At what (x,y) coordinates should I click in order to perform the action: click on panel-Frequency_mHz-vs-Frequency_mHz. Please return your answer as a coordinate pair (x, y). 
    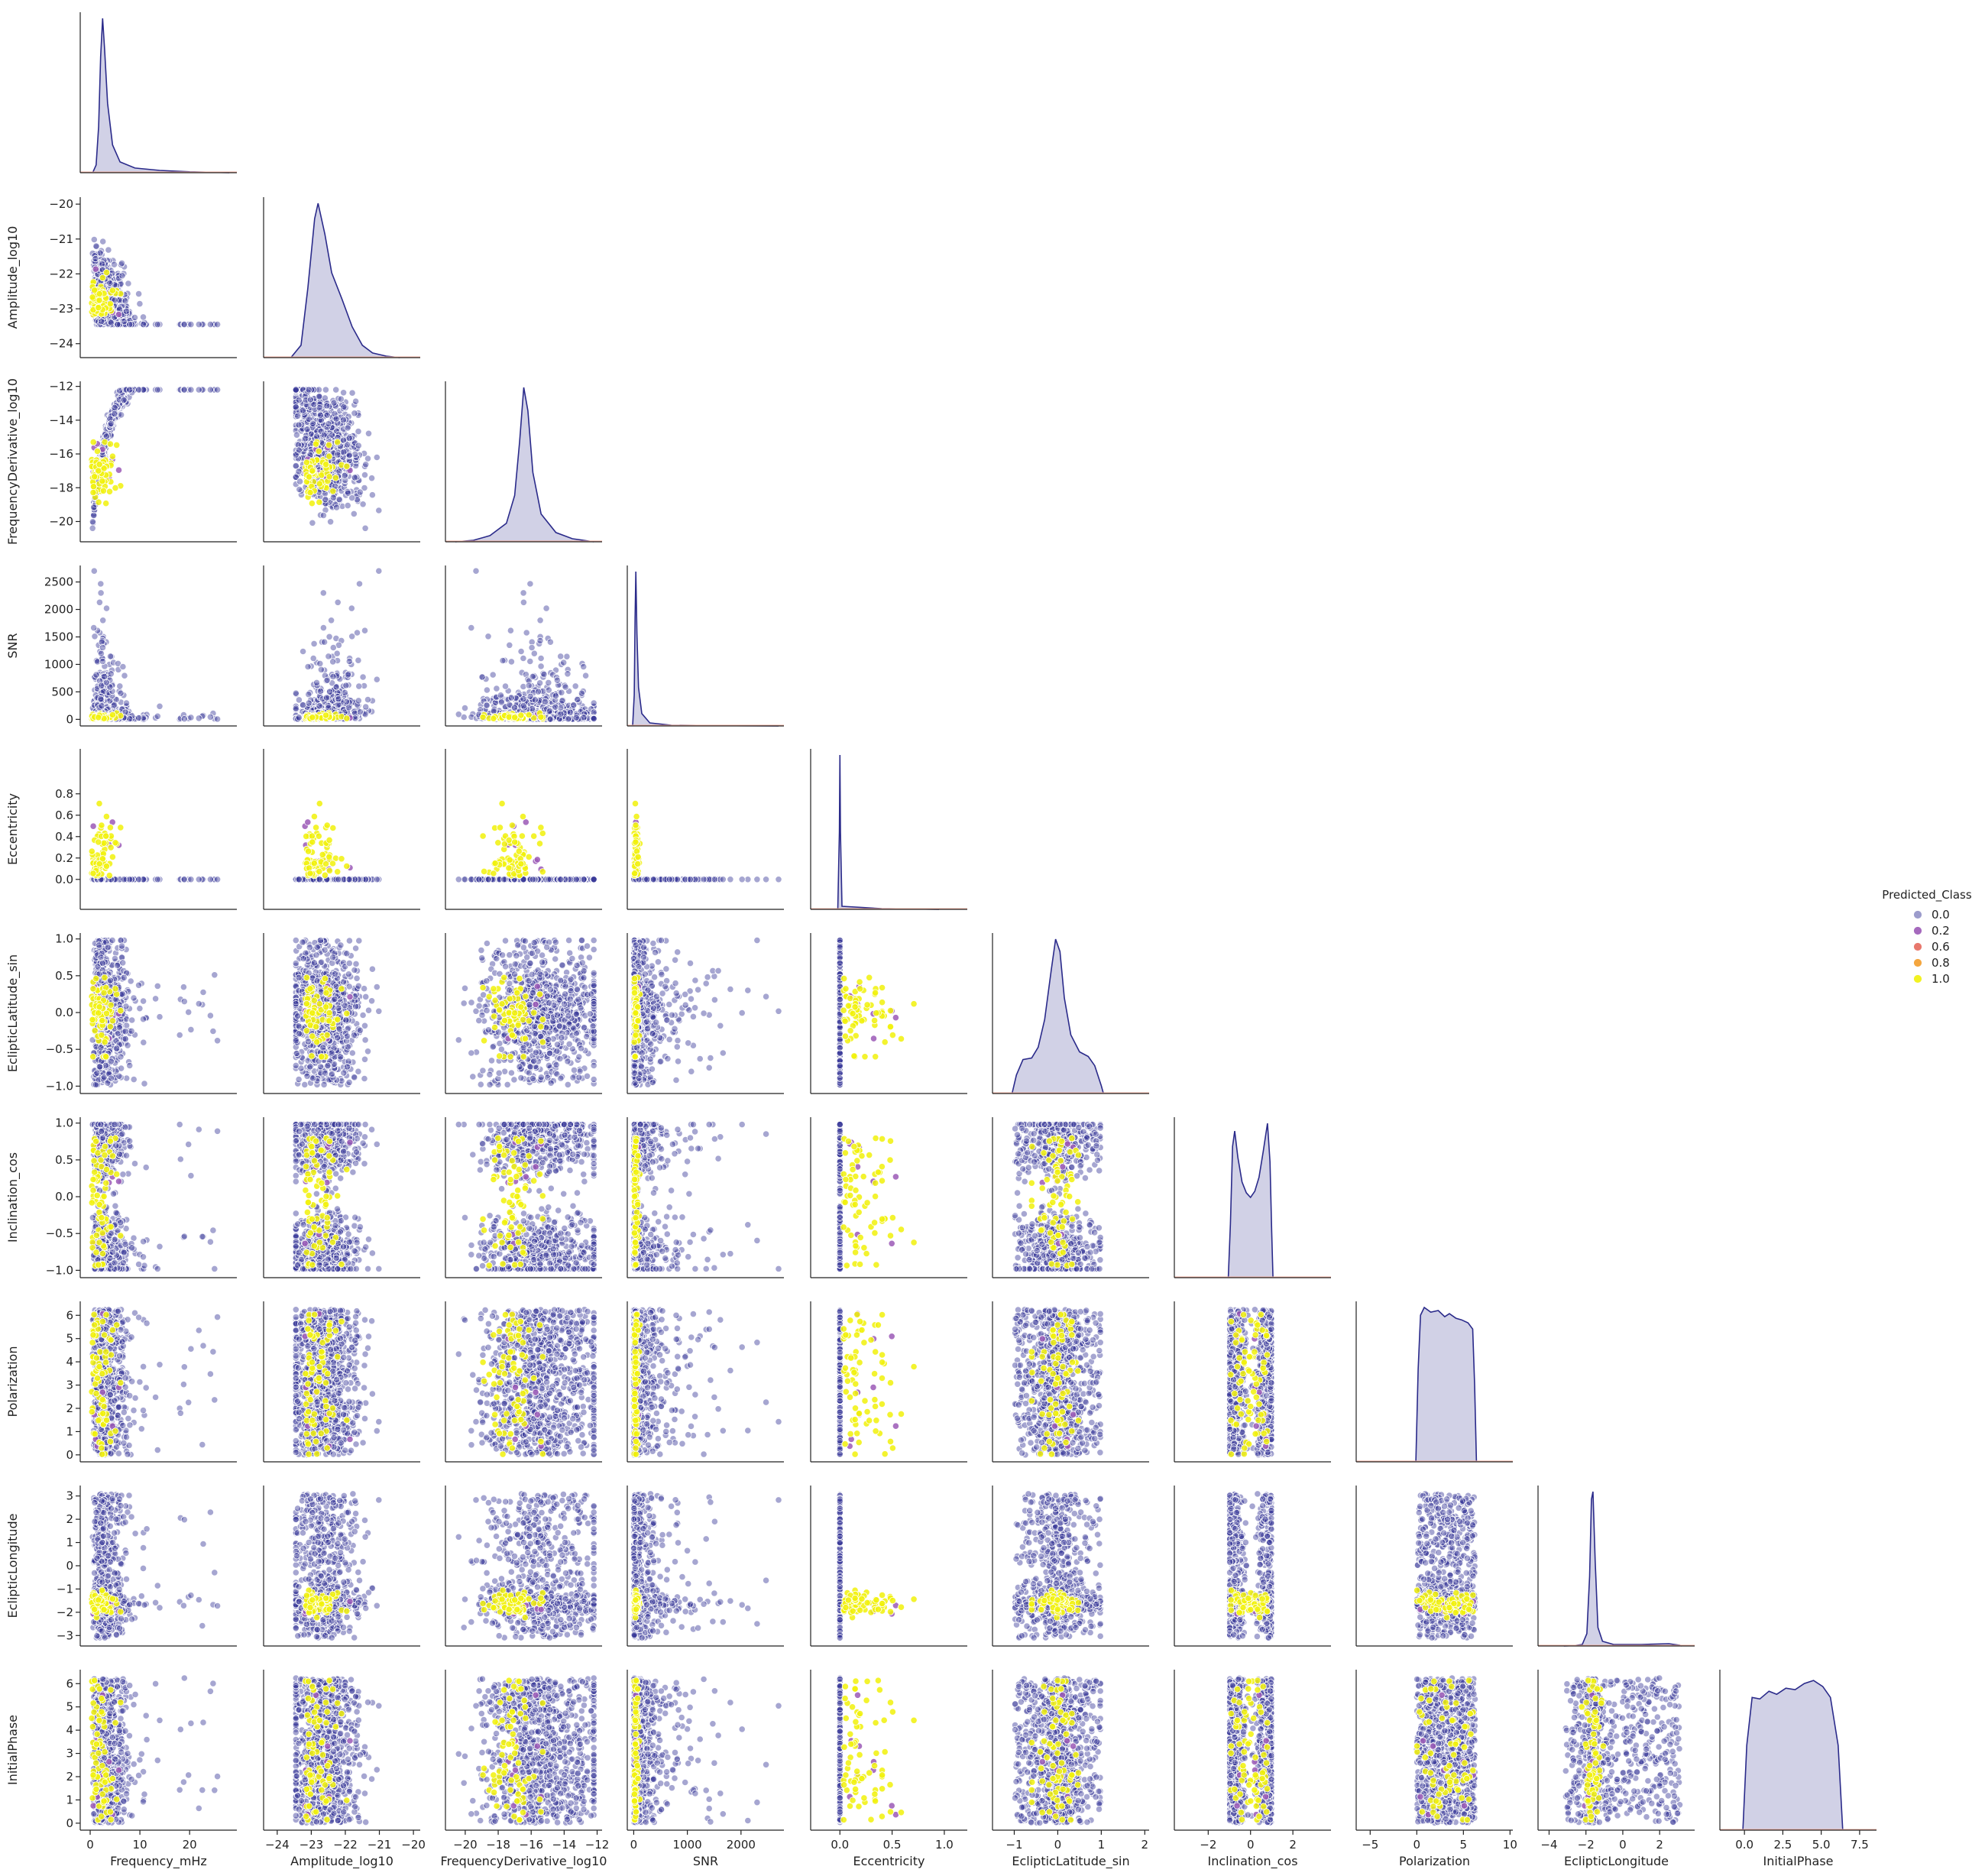
    Looking at the image, I should click on (158, 93).